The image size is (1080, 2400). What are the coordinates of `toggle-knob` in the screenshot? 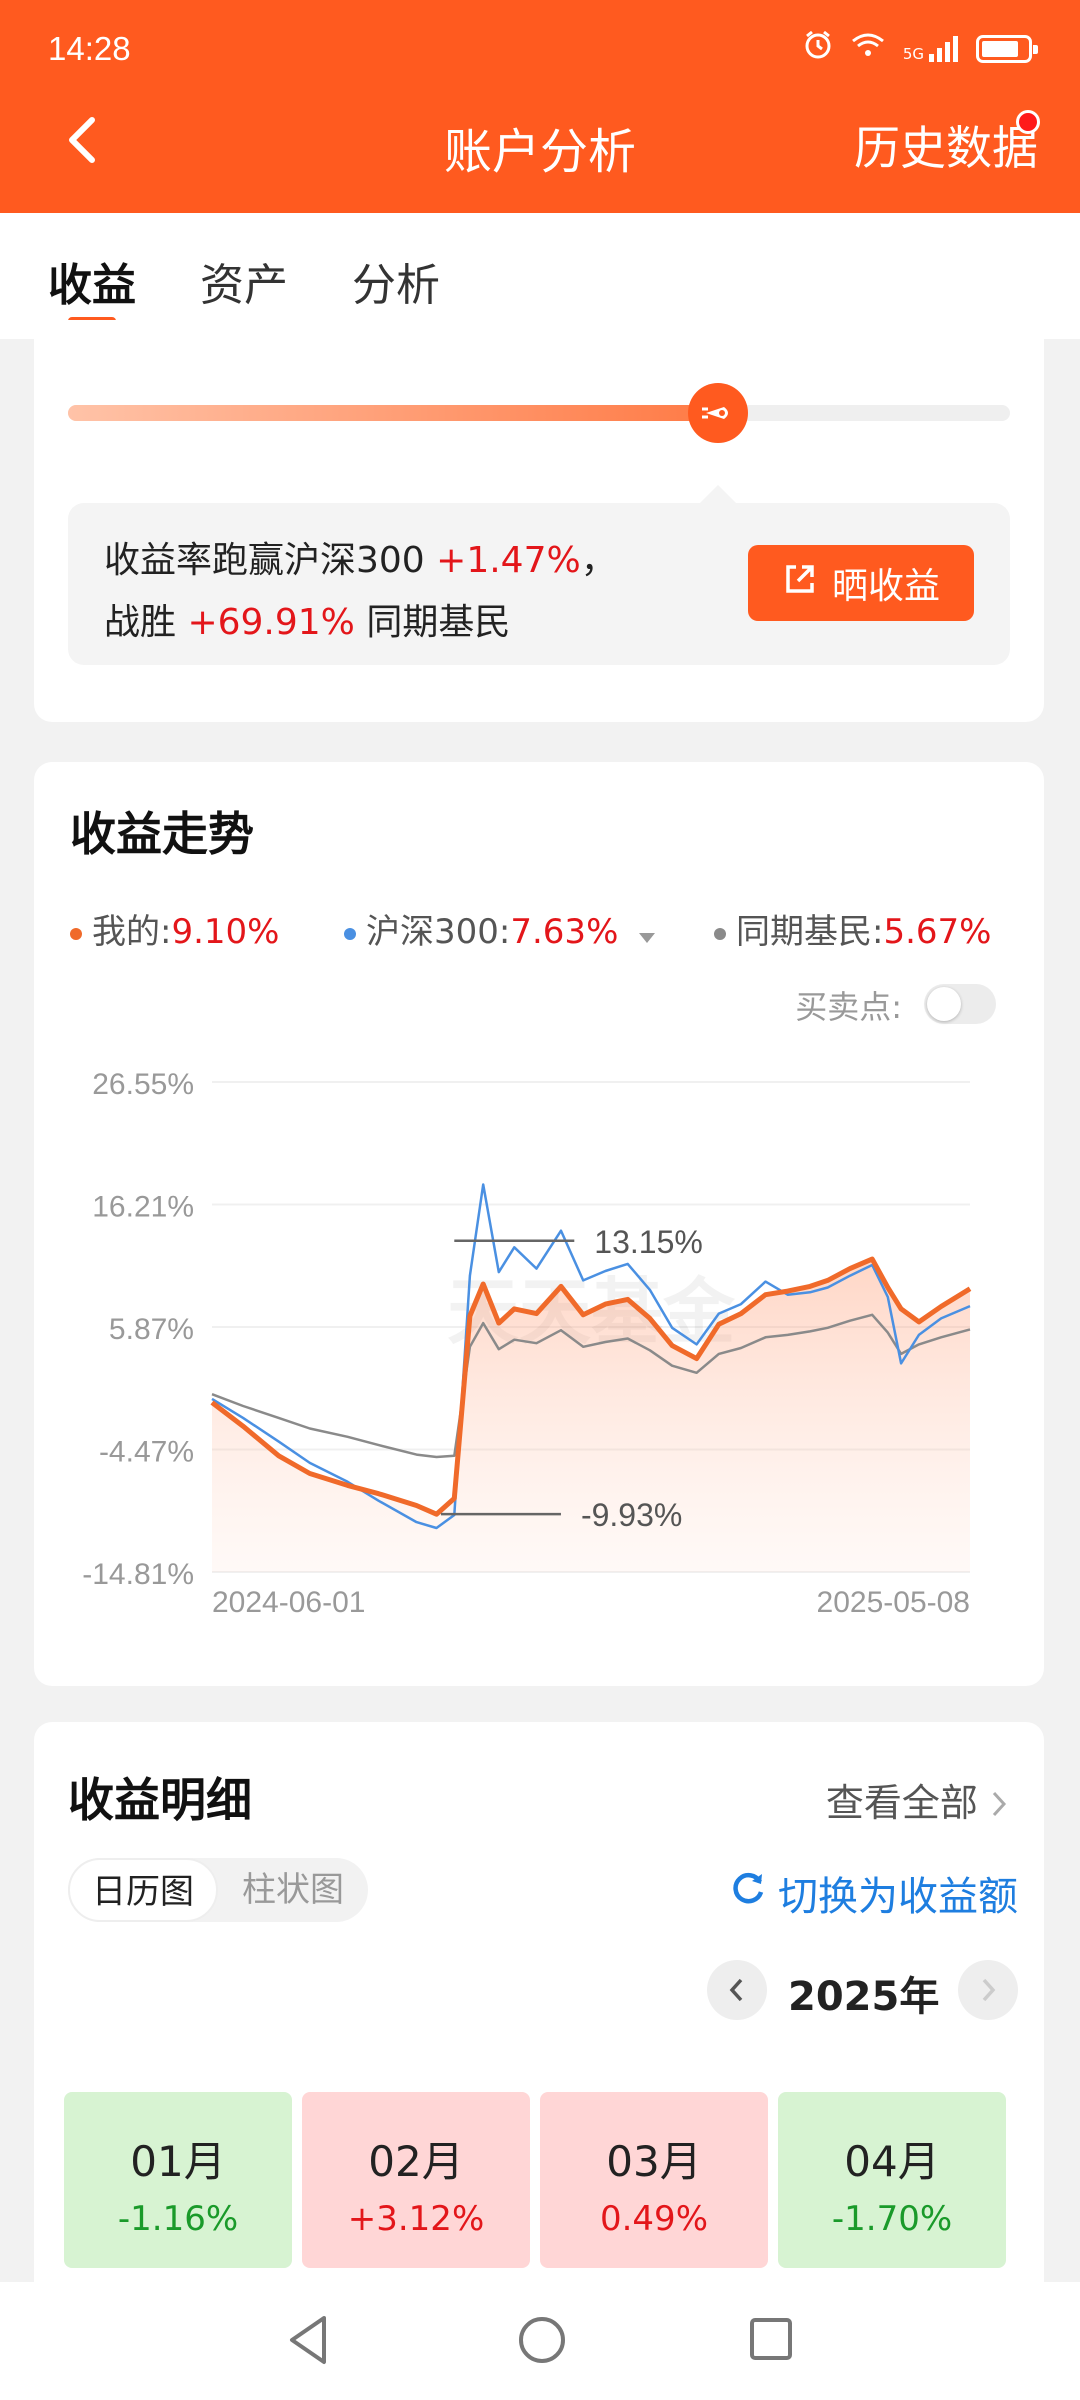 It's located at (944, 1004).